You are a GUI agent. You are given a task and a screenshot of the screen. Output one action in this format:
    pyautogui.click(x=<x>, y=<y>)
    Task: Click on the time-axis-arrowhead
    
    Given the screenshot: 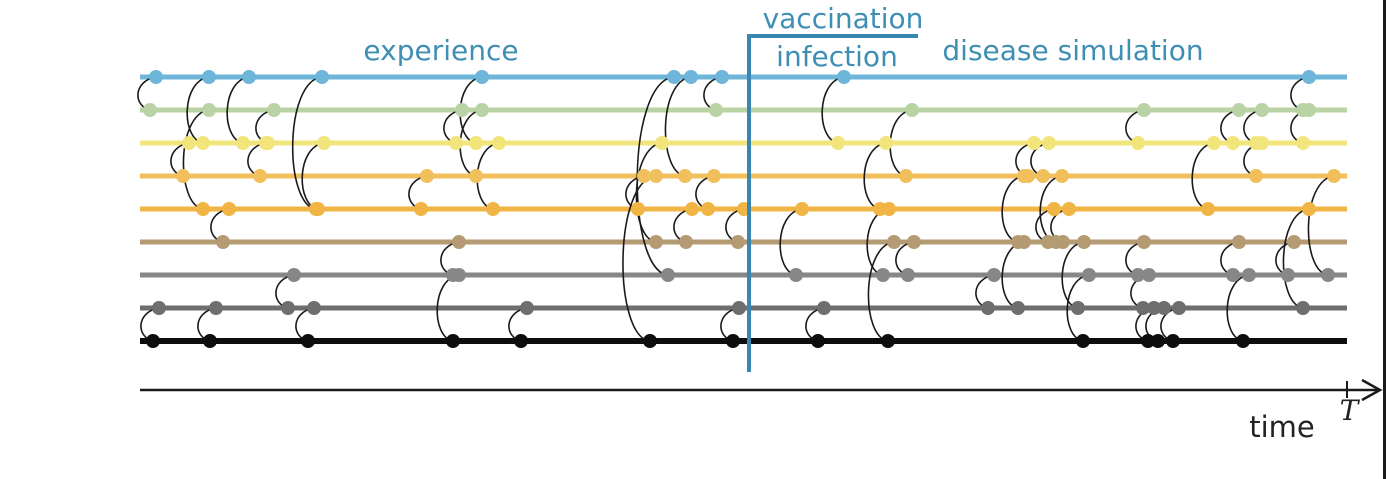 What is the action you would take?
    pyautogui.click(x=1372, y=390)
    